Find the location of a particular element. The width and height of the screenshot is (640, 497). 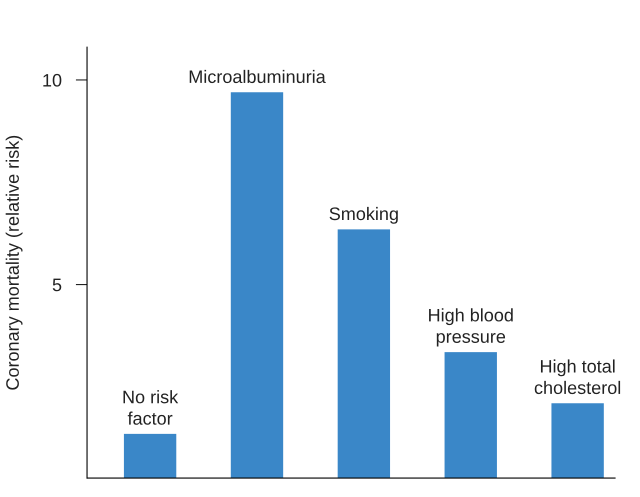

y-tick-label: 5 is located at coordinates (57, 285).